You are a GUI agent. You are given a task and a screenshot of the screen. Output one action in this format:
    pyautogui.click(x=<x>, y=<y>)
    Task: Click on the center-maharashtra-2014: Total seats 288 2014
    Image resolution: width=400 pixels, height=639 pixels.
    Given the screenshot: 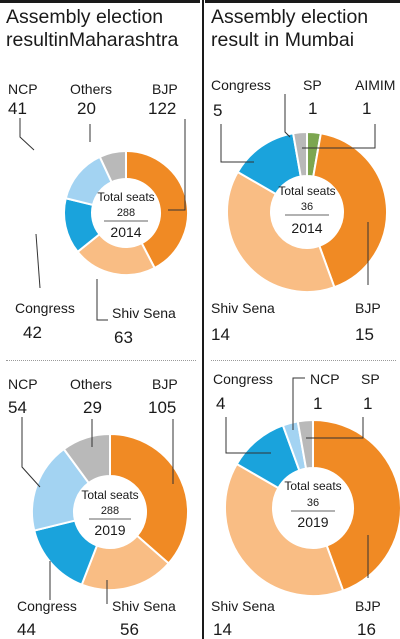 What is the action you would take?
    pyautogui.click(x=125, y=215)
    